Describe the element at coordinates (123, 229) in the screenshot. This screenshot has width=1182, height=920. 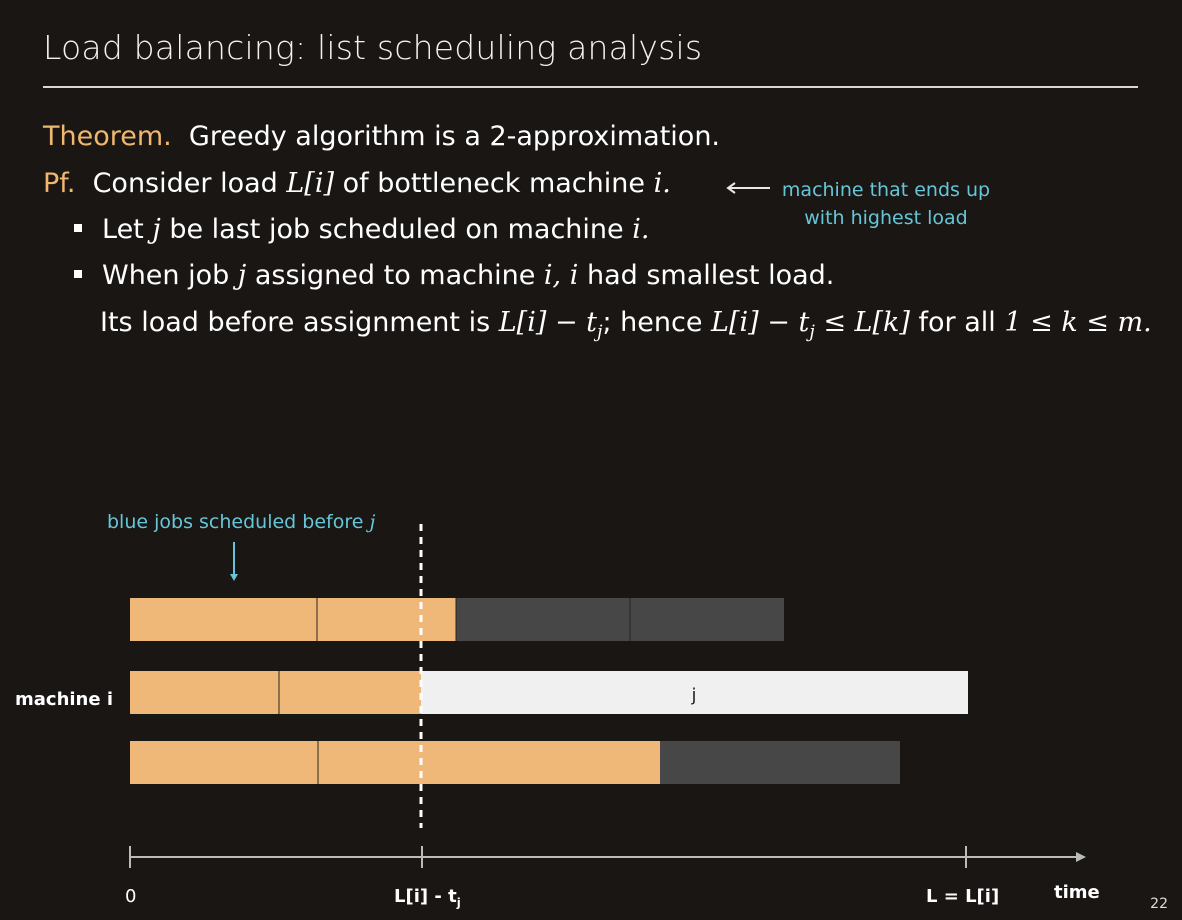
I see `bullet-1-text-a: Let` at that location.